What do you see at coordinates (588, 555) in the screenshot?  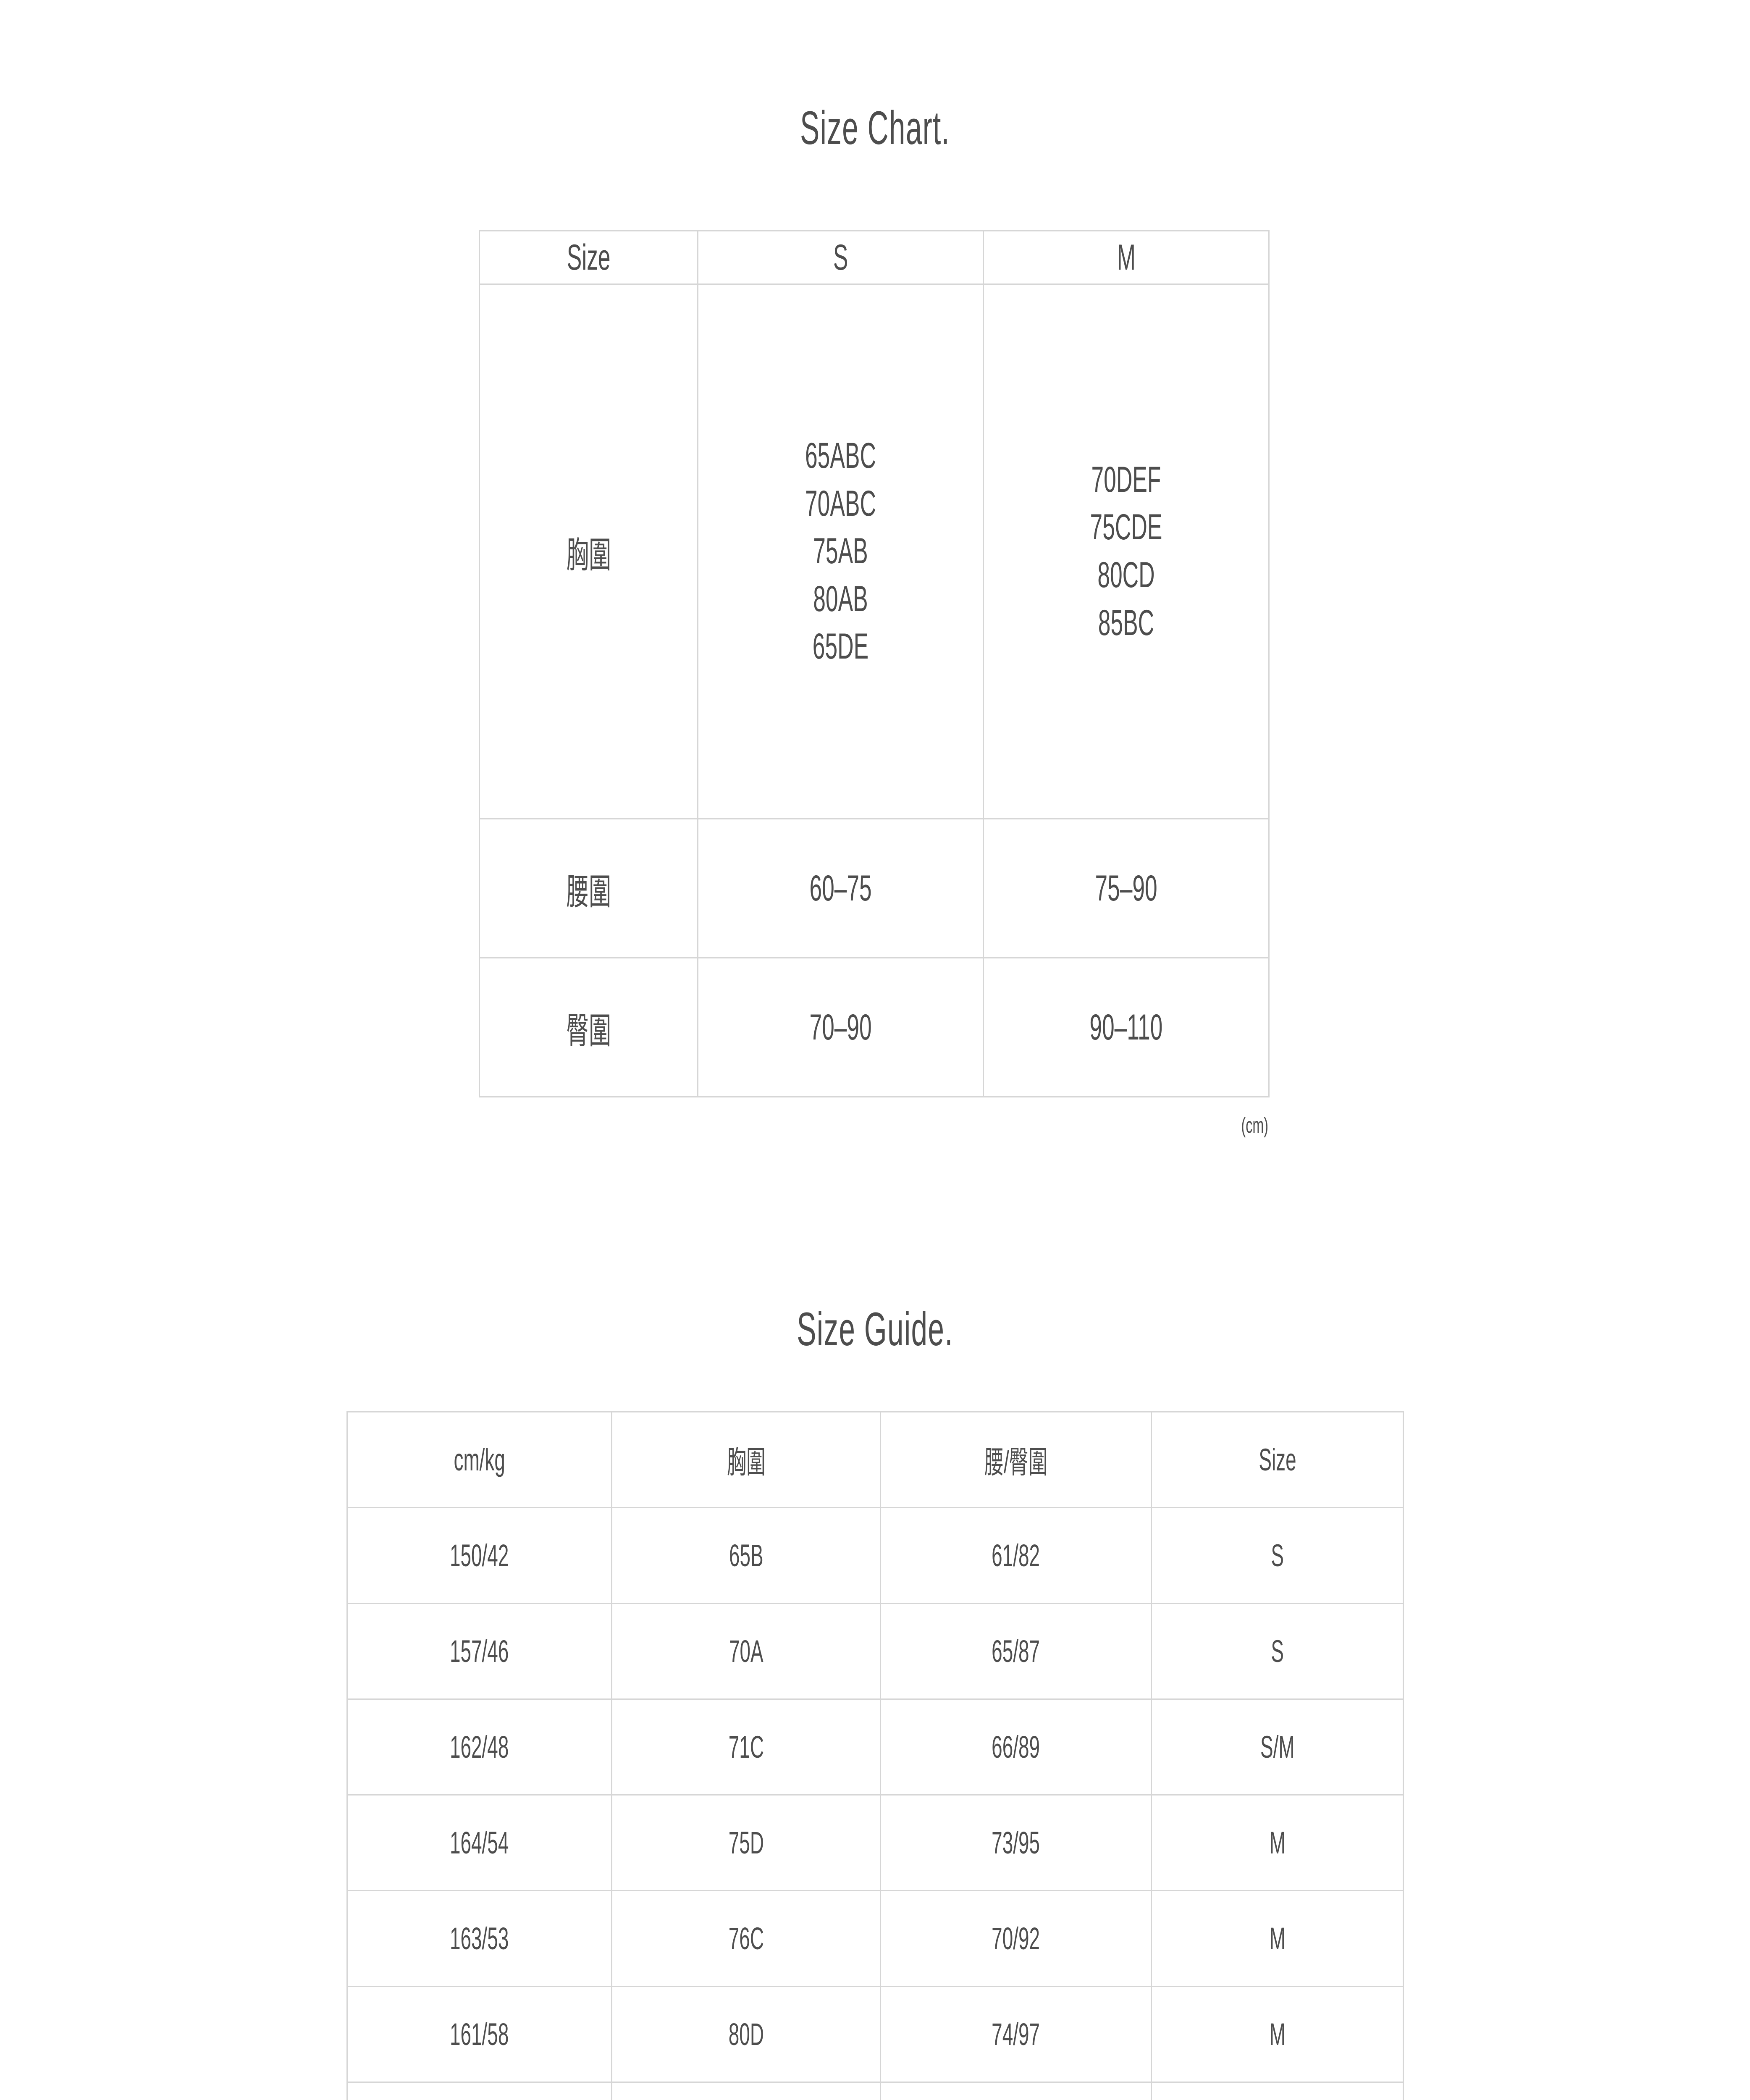 I see `size-chart-bust-label: 胸圍` at bounding box center [588, 555].